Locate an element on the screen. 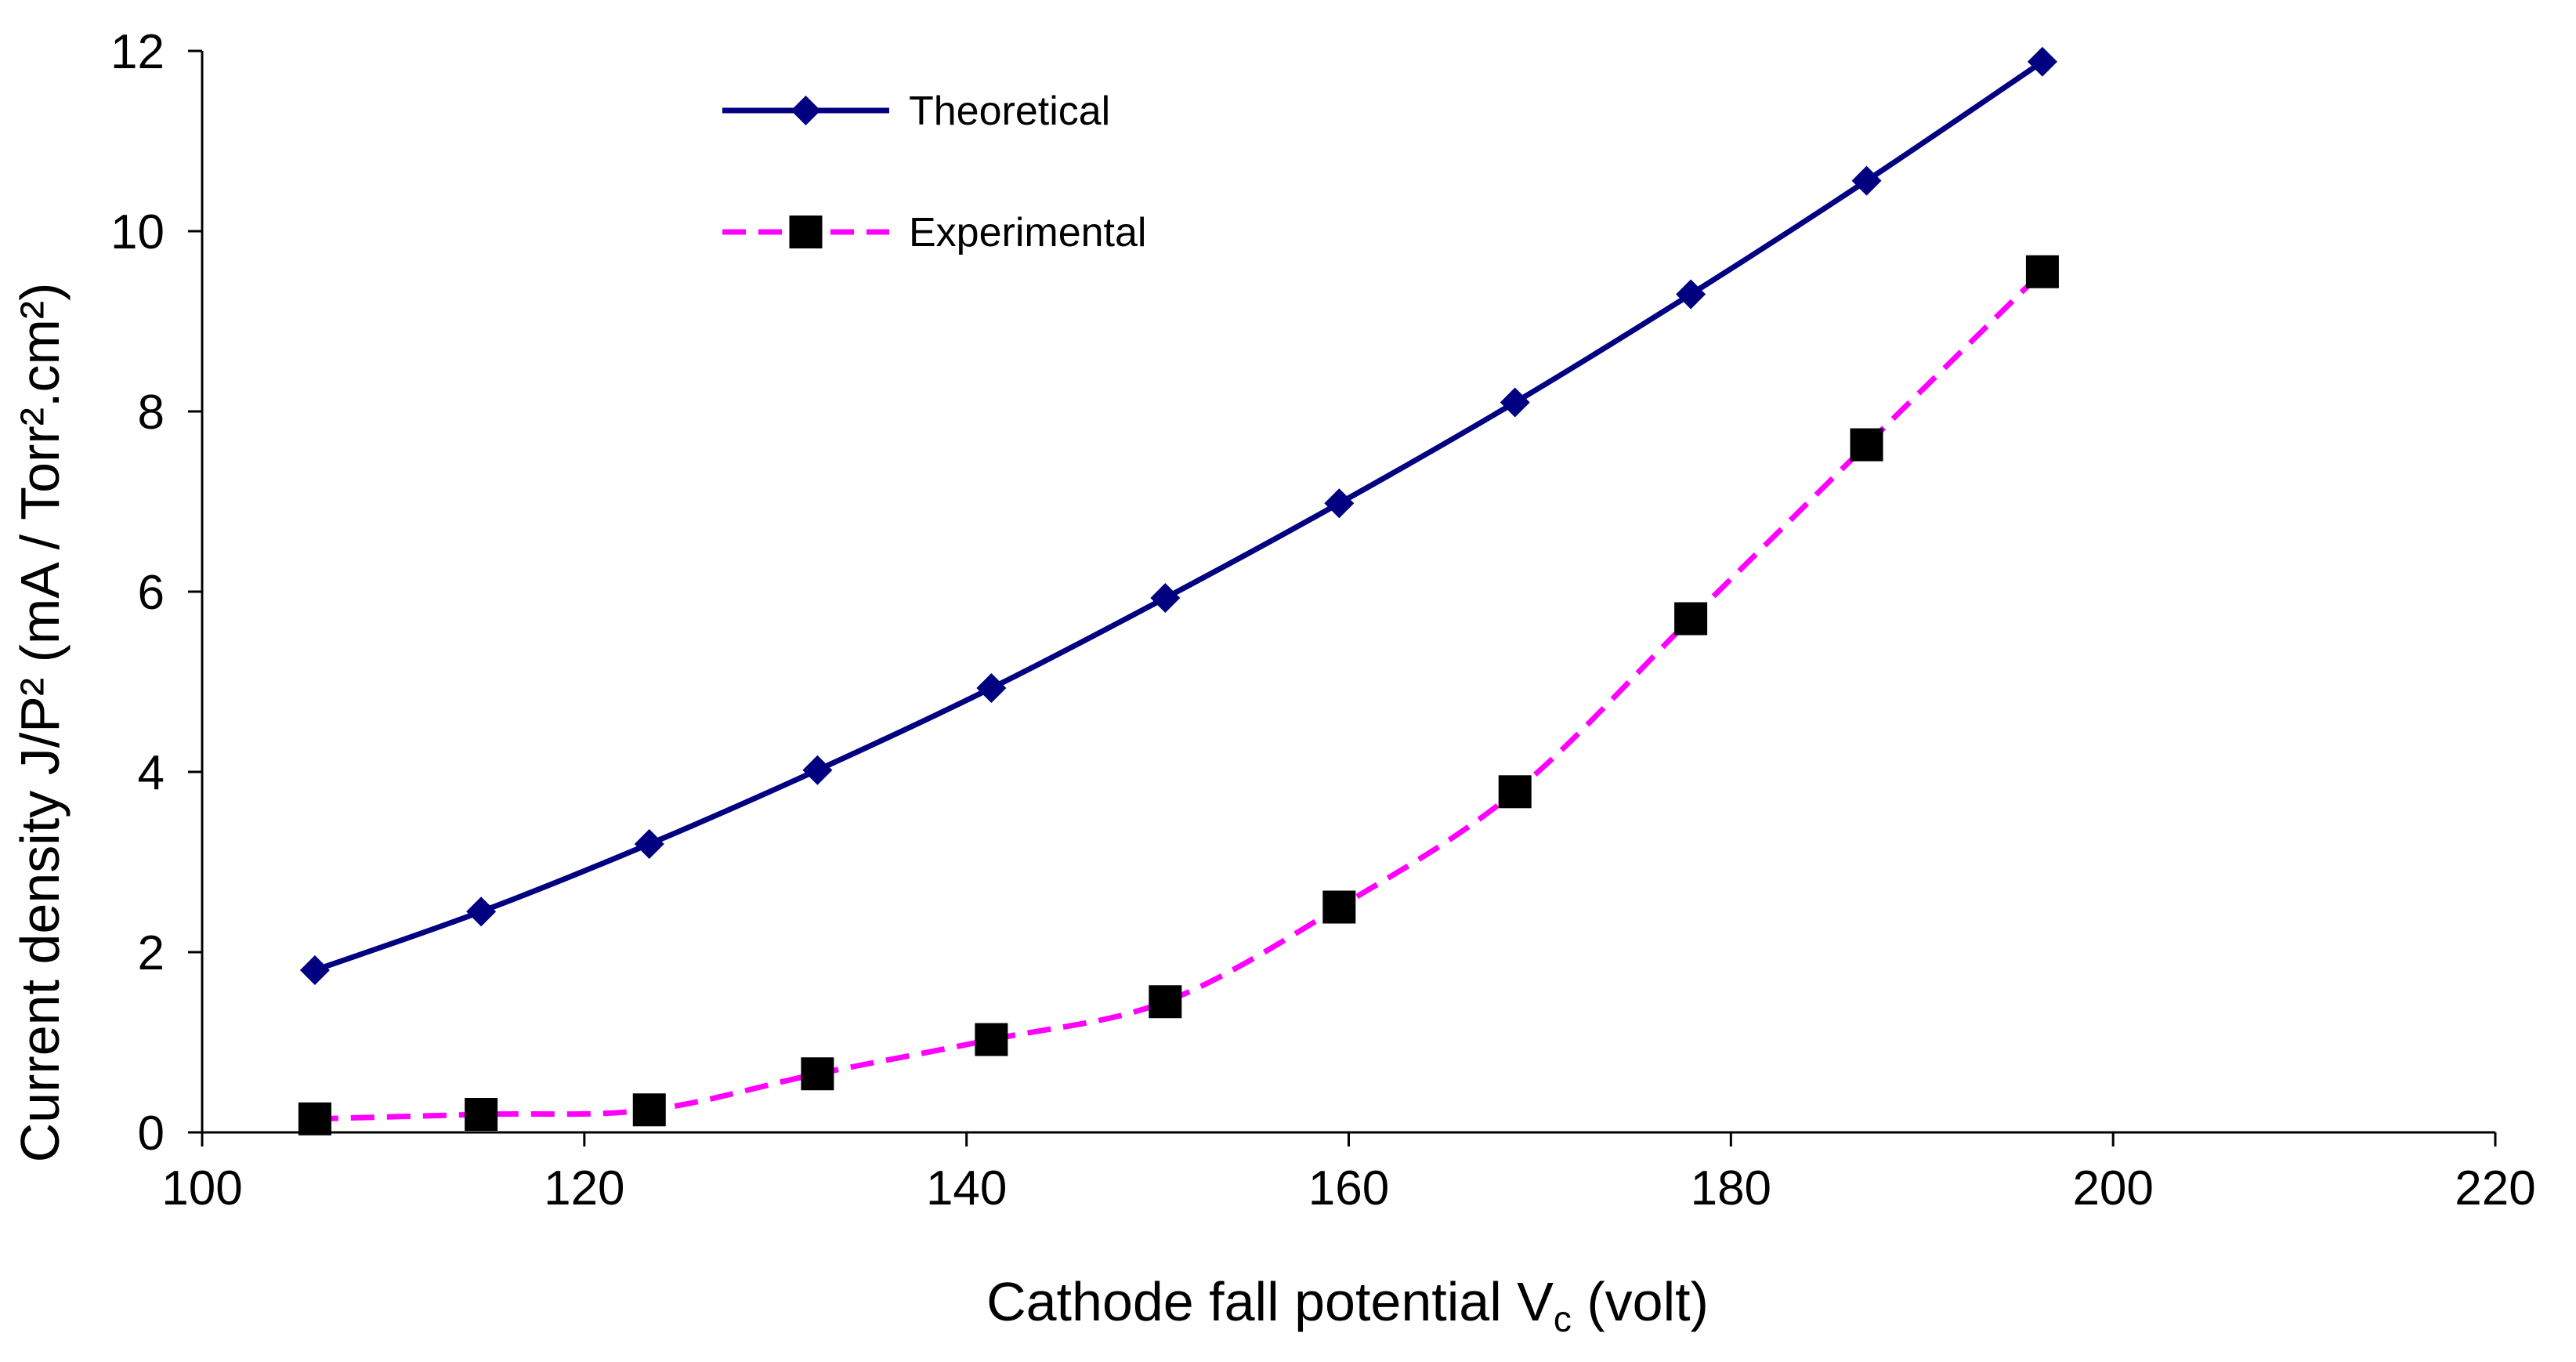  y-tick-label: 4 is located at coordinates (151, 773).